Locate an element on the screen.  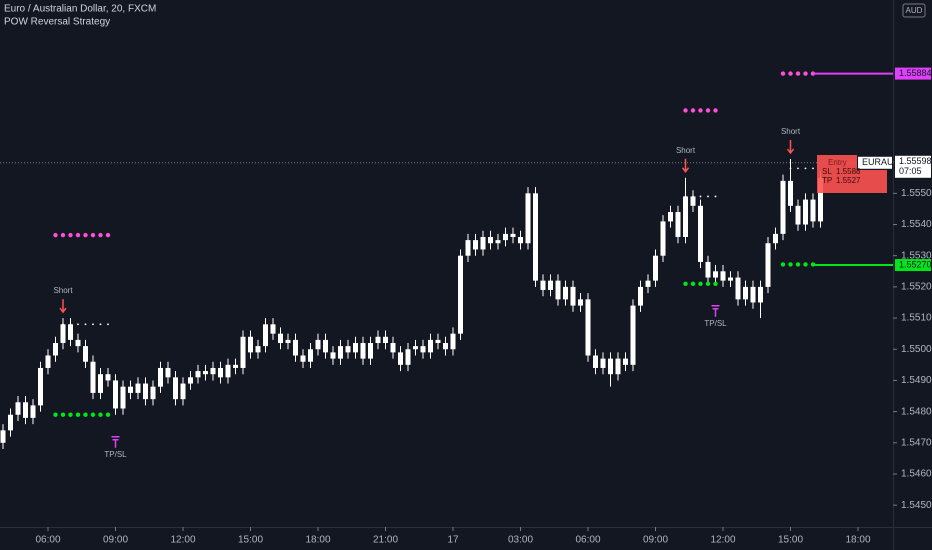
last-price-box is located at coordinates (913, 166).